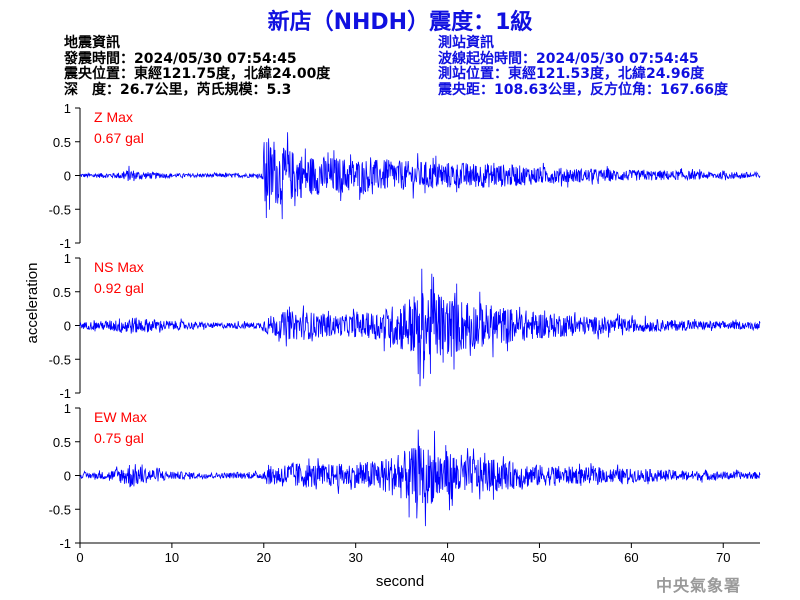 This screenshot has width=800, height=600. I want to click on waveform-z, so click(420, 176).